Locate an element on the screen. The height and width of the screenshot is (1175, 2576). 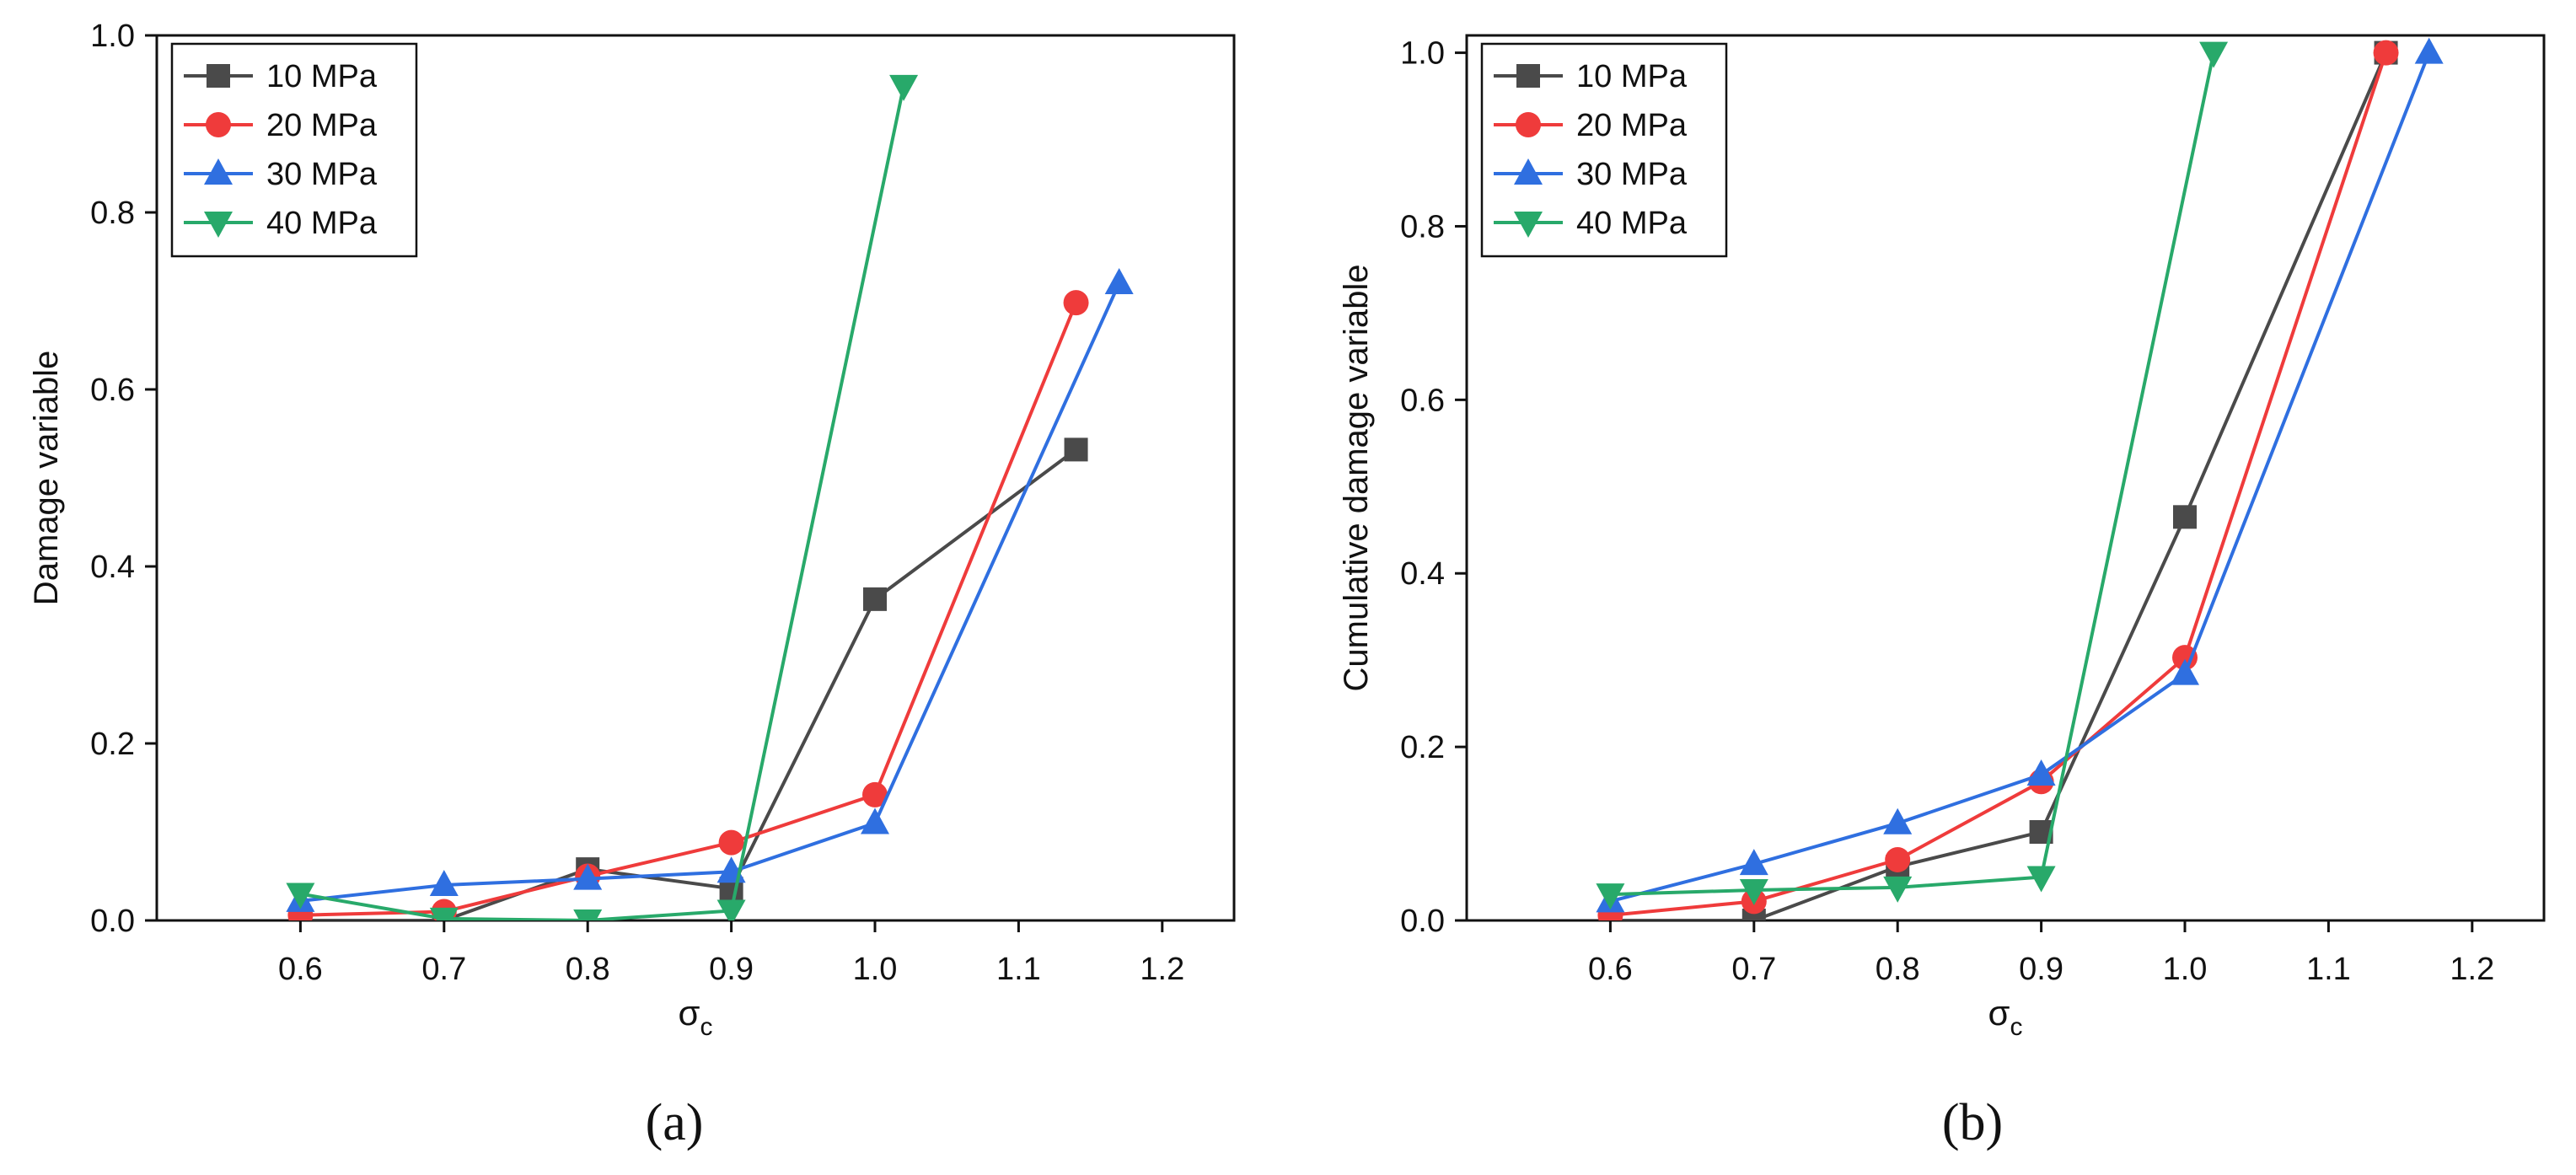
y-axis-label: Cumulative damage variable is located at coordinates (1356, 478).